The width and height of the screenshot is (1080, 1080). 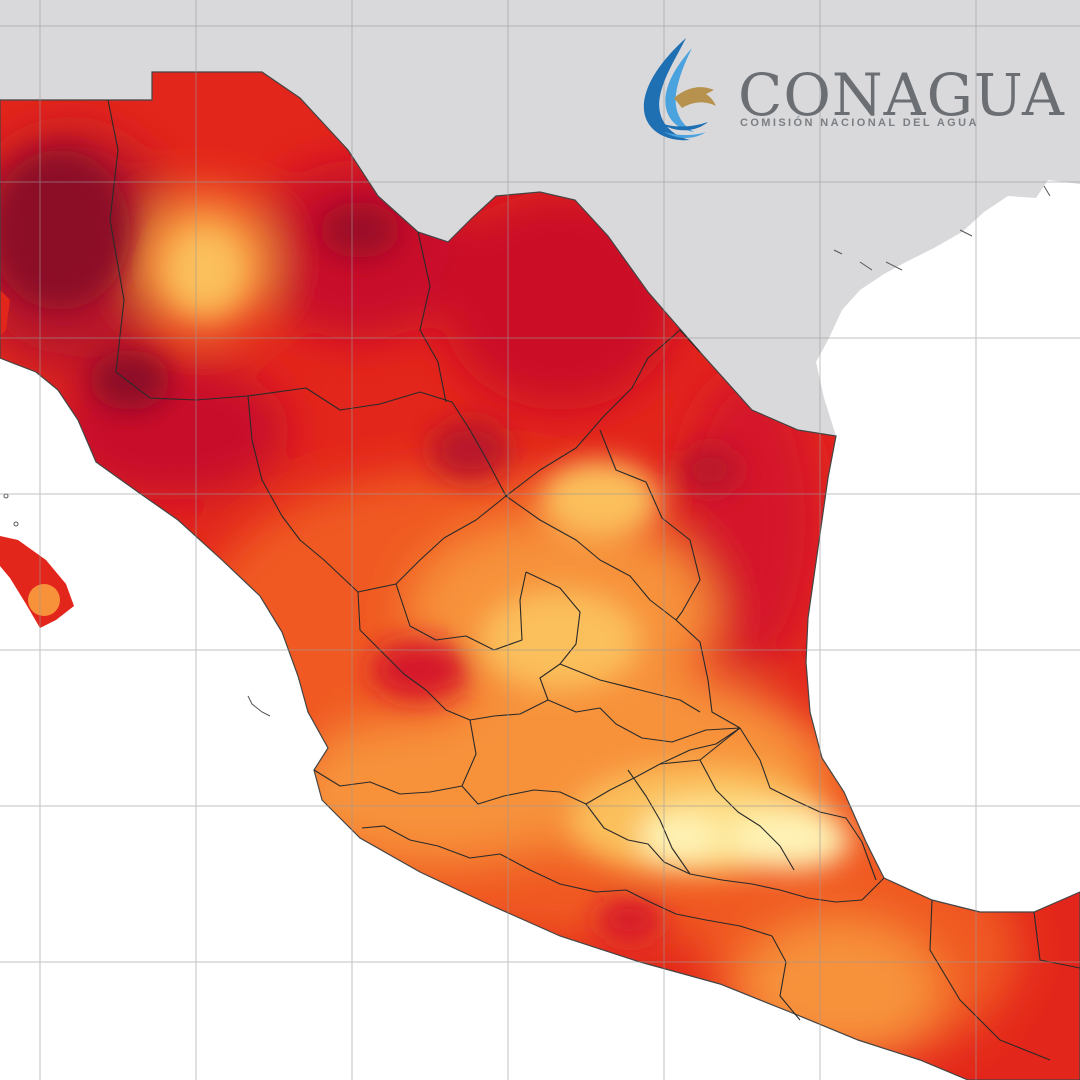 What do you see at coordinates (859, 123) in the screenshot?
I see `brand-subtitle: Comisión Nacional del Agua` at bounding box center [859, 123].